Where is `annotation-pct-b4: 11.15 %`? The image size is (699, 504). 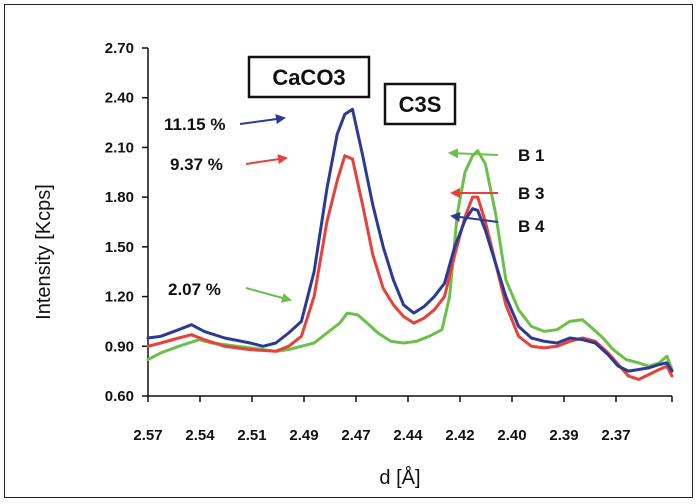 annotation-pct-b4: 11.15 % is located at coordinates (225, 124).